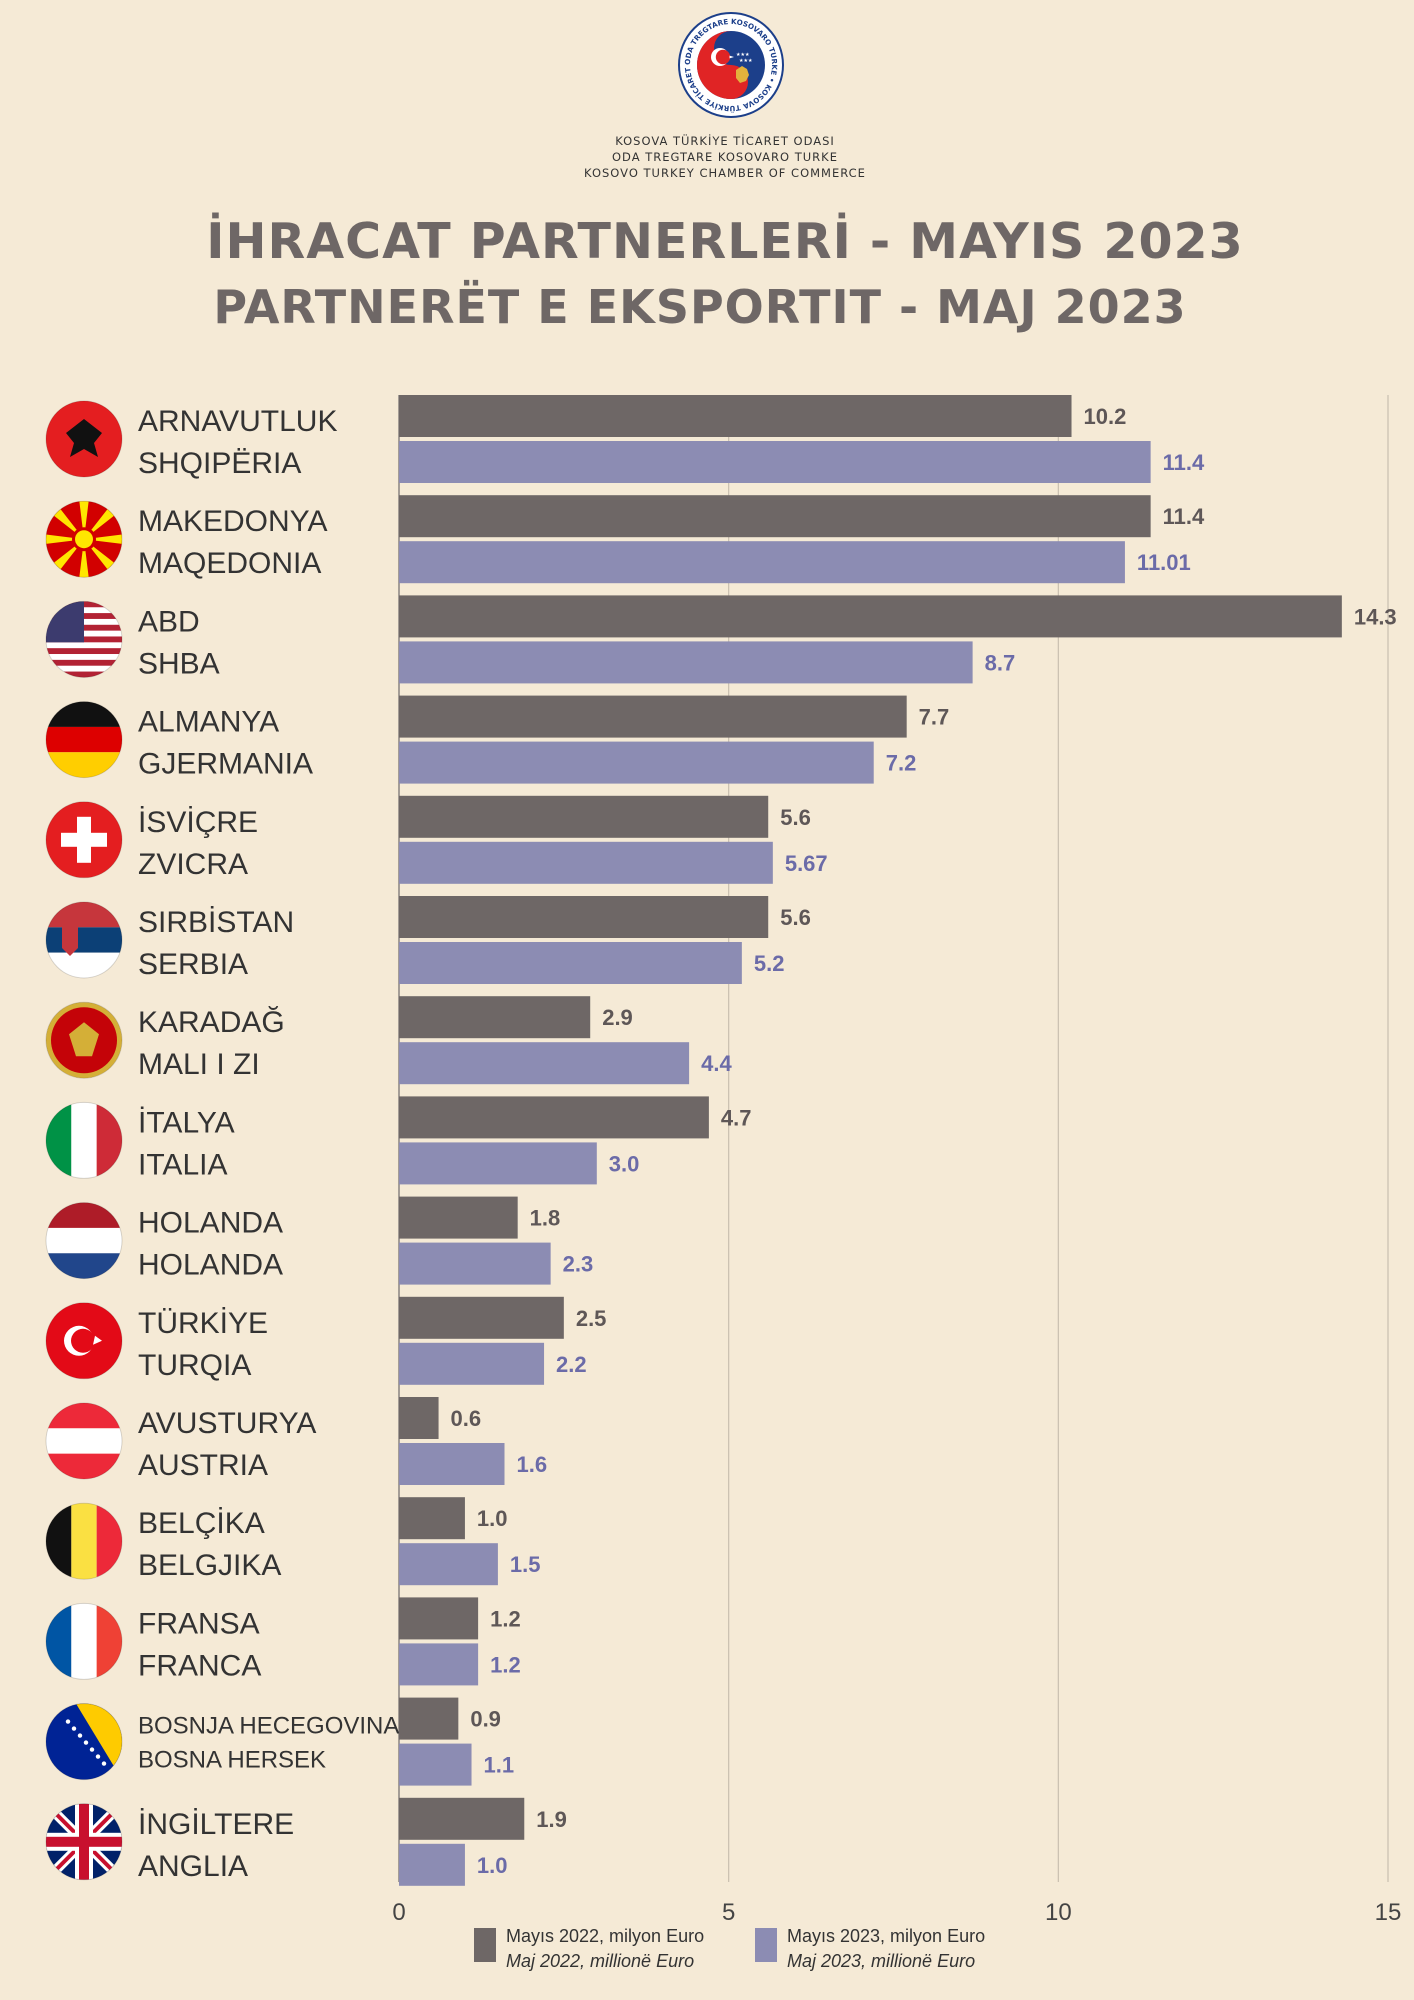 Image resolution: width=1414 pixels, height=2000 pixels. What do you see at coordinates (769, 963) in the screenshot?
I see `value-label-2023: 5.2` at bounding box center [769, 963].